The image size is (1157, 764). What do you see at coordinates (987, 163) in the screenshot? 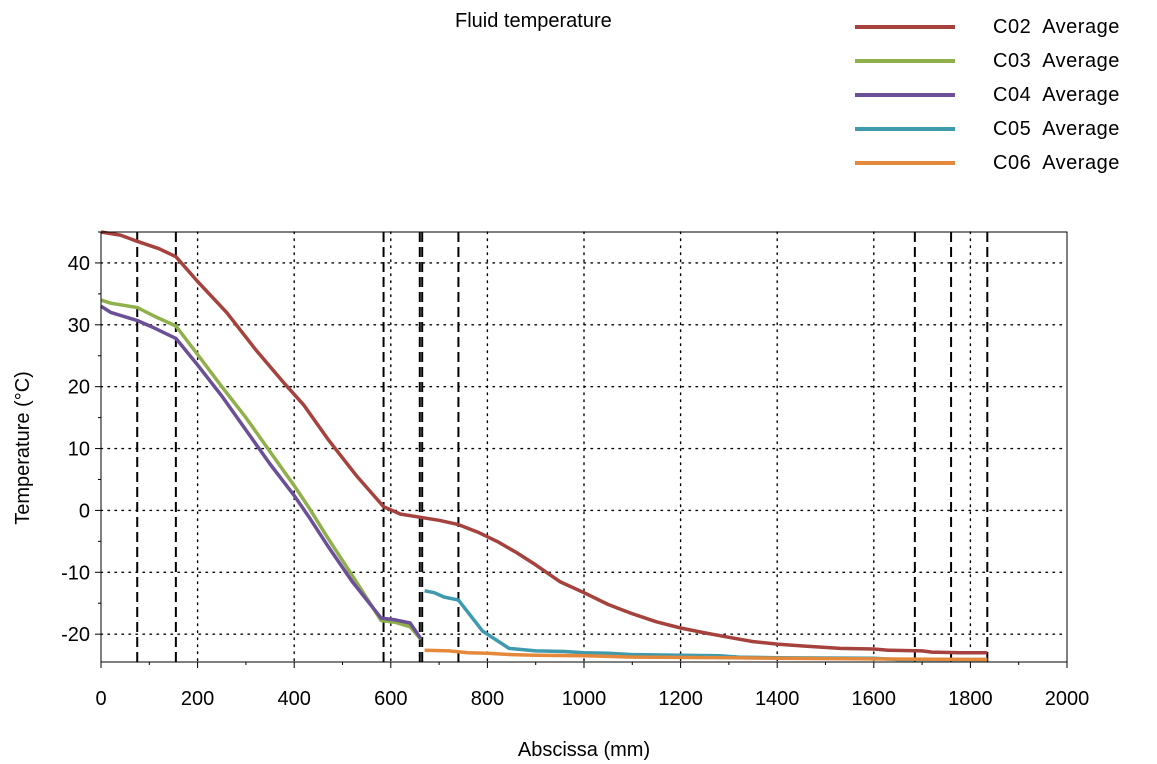
I see `legend-item-c06: C06 Average` at bounding box center [987, 163].